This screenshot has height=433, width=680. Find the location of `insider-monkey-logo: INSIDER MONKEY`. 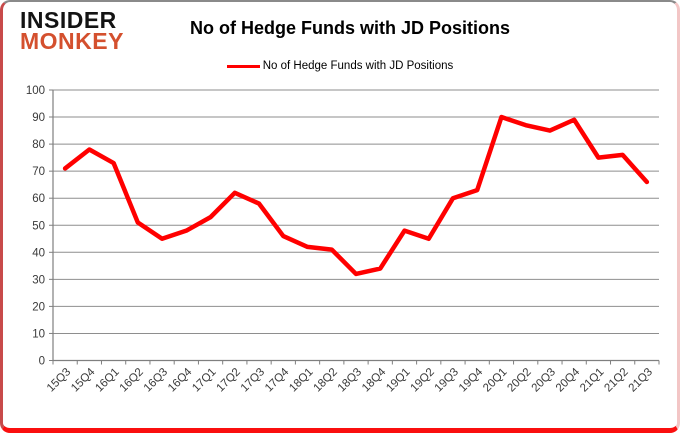

insider-monkey-logo: INSIDER MONKEY is located at coordinates (72, 30).